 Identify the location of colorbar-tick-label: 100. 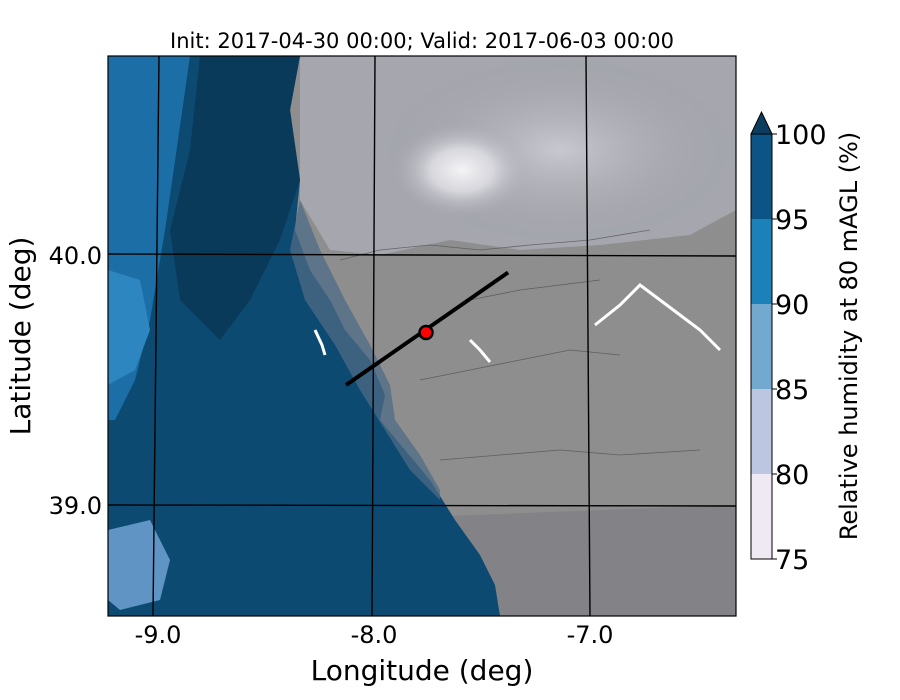
(801, 135).